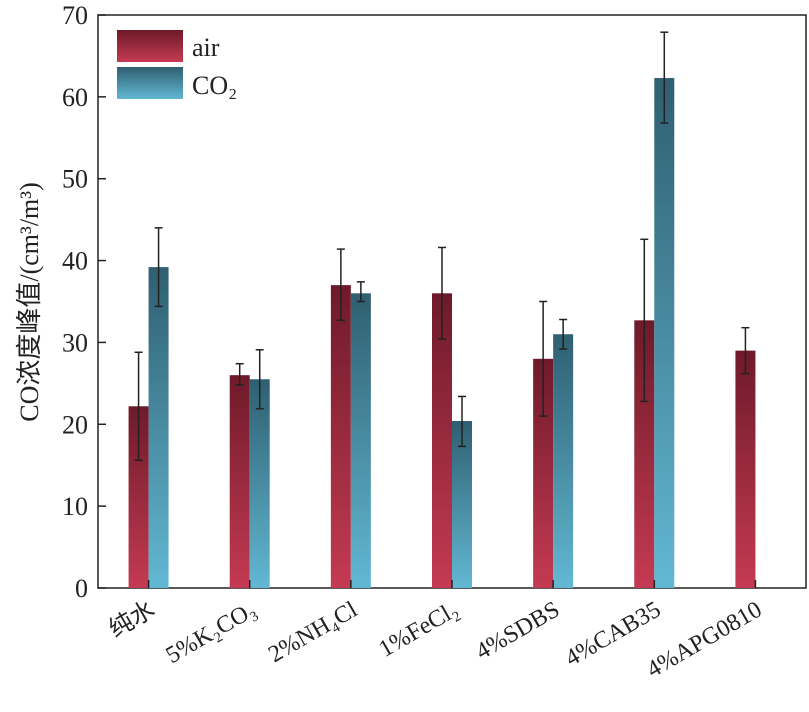 The width and height of the screenshot is (809, 712). I want to click on y-tick-label: 50, so click(75, 179).